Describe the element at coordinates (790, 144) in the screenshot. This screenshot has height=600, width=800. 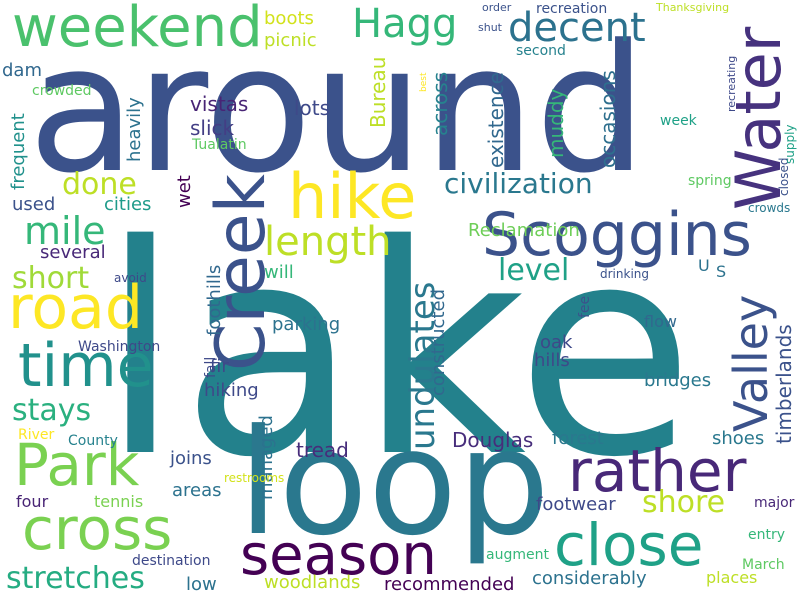
I see `word: supply` at that location.